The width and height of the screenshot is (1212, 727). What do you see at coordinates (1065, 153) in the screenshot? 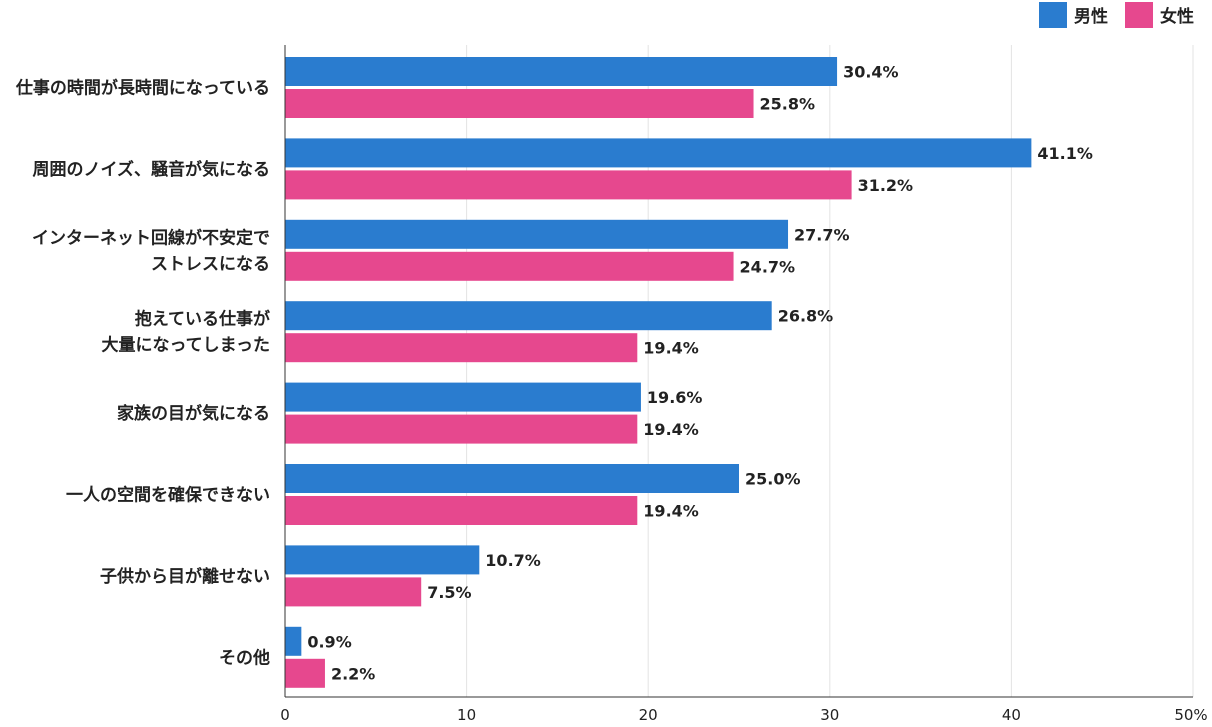
I see `bar-value-label: 41.1%` at bounding box center [1065, 153].